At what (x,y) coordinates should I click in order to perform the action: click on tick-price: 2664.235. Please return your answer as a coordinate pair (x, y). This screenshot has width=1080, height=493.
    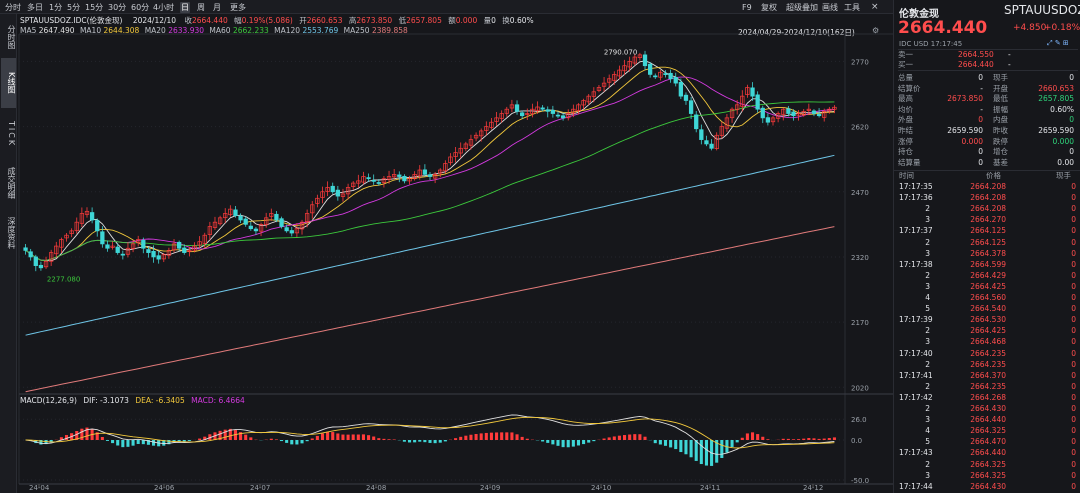
    Looking at the image, I should click on (988, 353).